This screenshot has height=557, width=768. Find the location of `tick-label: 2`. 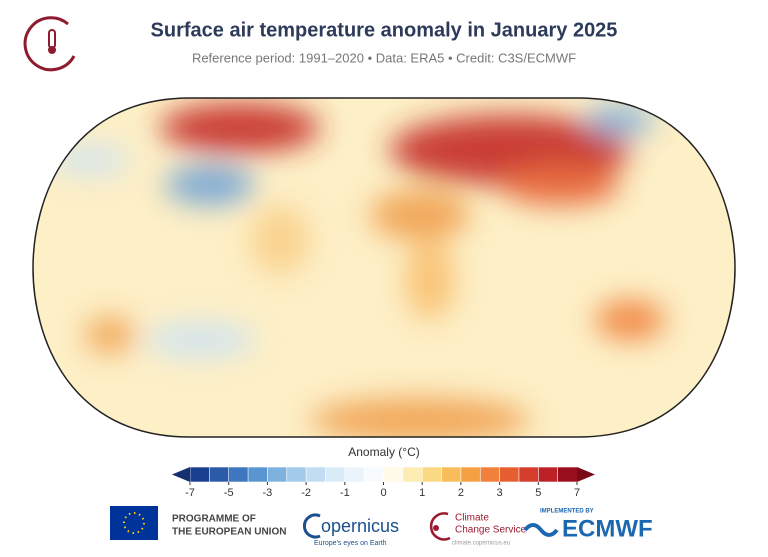

tick-label: 2 is located at coordinates (461, 493).